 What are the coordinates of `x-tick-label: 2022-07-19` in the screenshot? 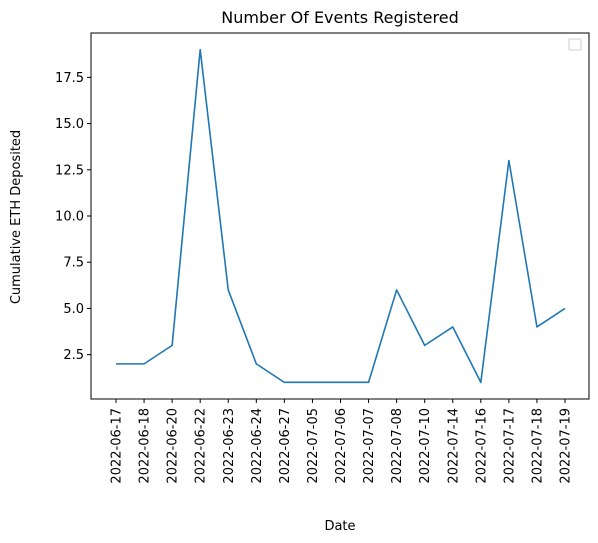 It's located at (566, 446).